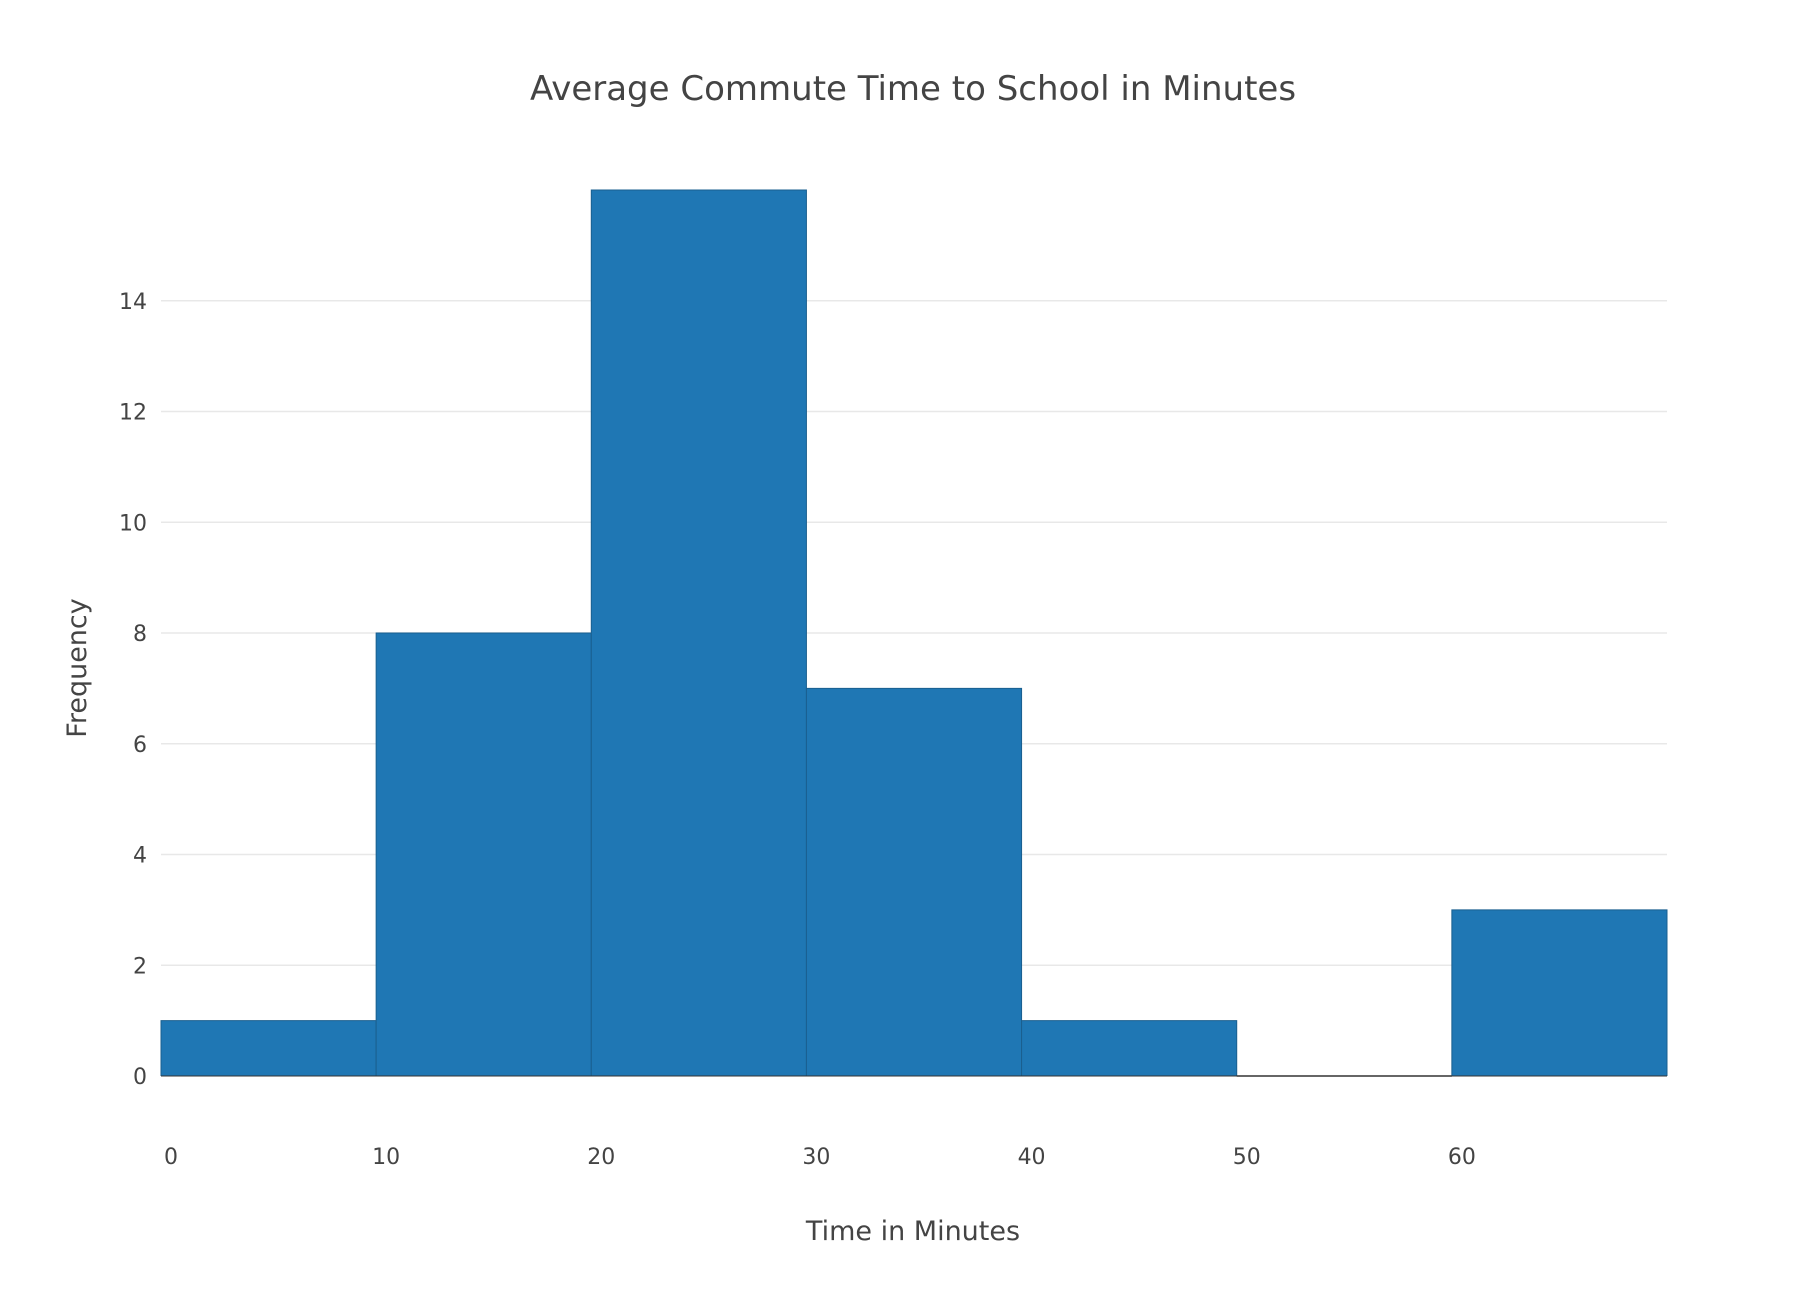 This screenshot has height=1289, width=1810. I want to click on x-tick-label: 50, so click(1247, 1157).